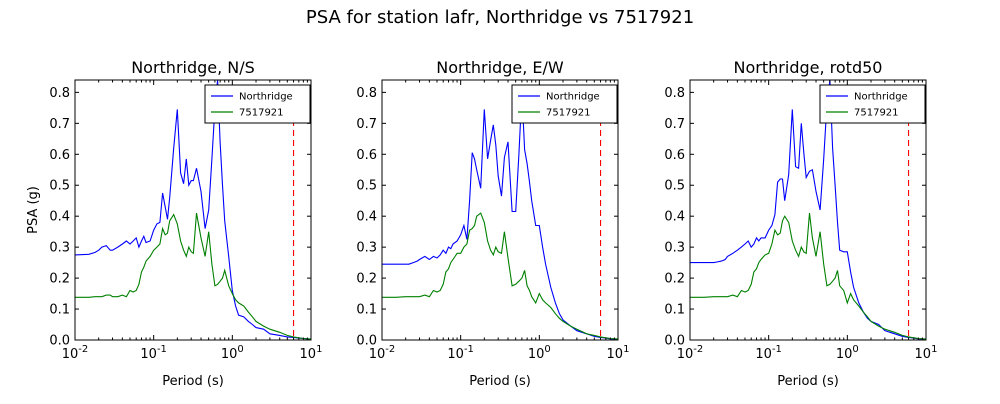  I want to click on subplot-title: Northridge, rotd50, so click(808, 67).